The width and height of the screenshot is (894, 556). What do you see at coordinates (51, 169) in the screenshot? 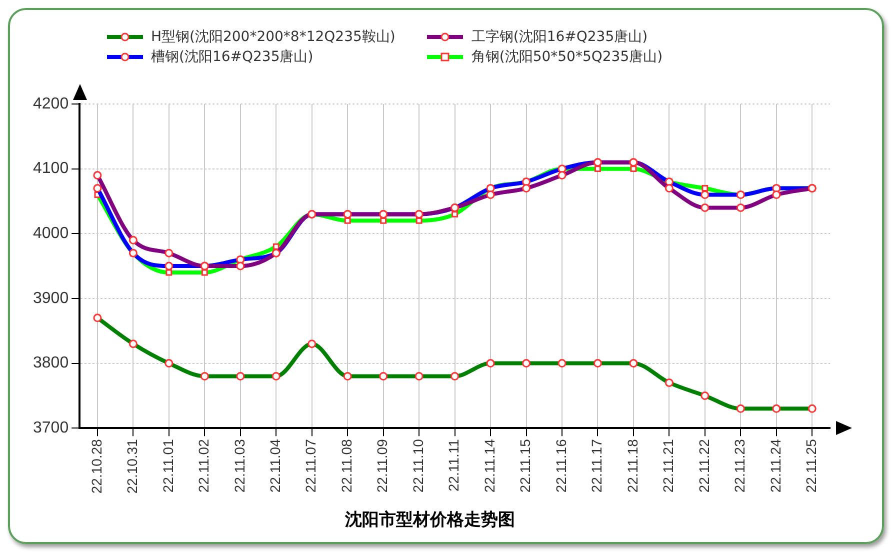
I see `y-tick-label: 4100` at bounding box center [51, 169].